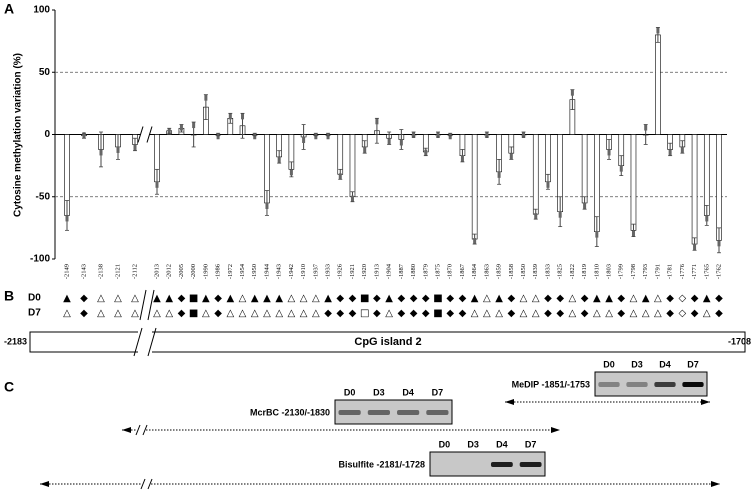 The width and height of the screenshot is (756, 497). What do you see at coordinates (462, 271) in the screenshot?
I see `x-tick-label: -1867` at bounding box center [462, 271].